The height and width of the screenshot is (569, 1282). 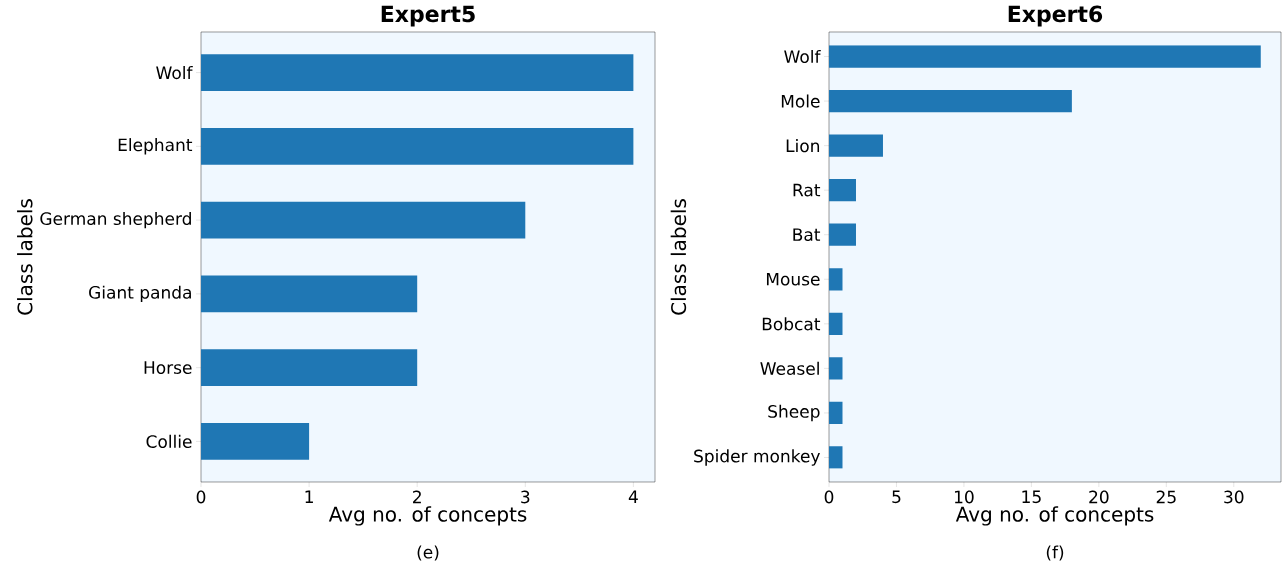 I want to click on x-tick-label: 3, so click(x=525, y=497).